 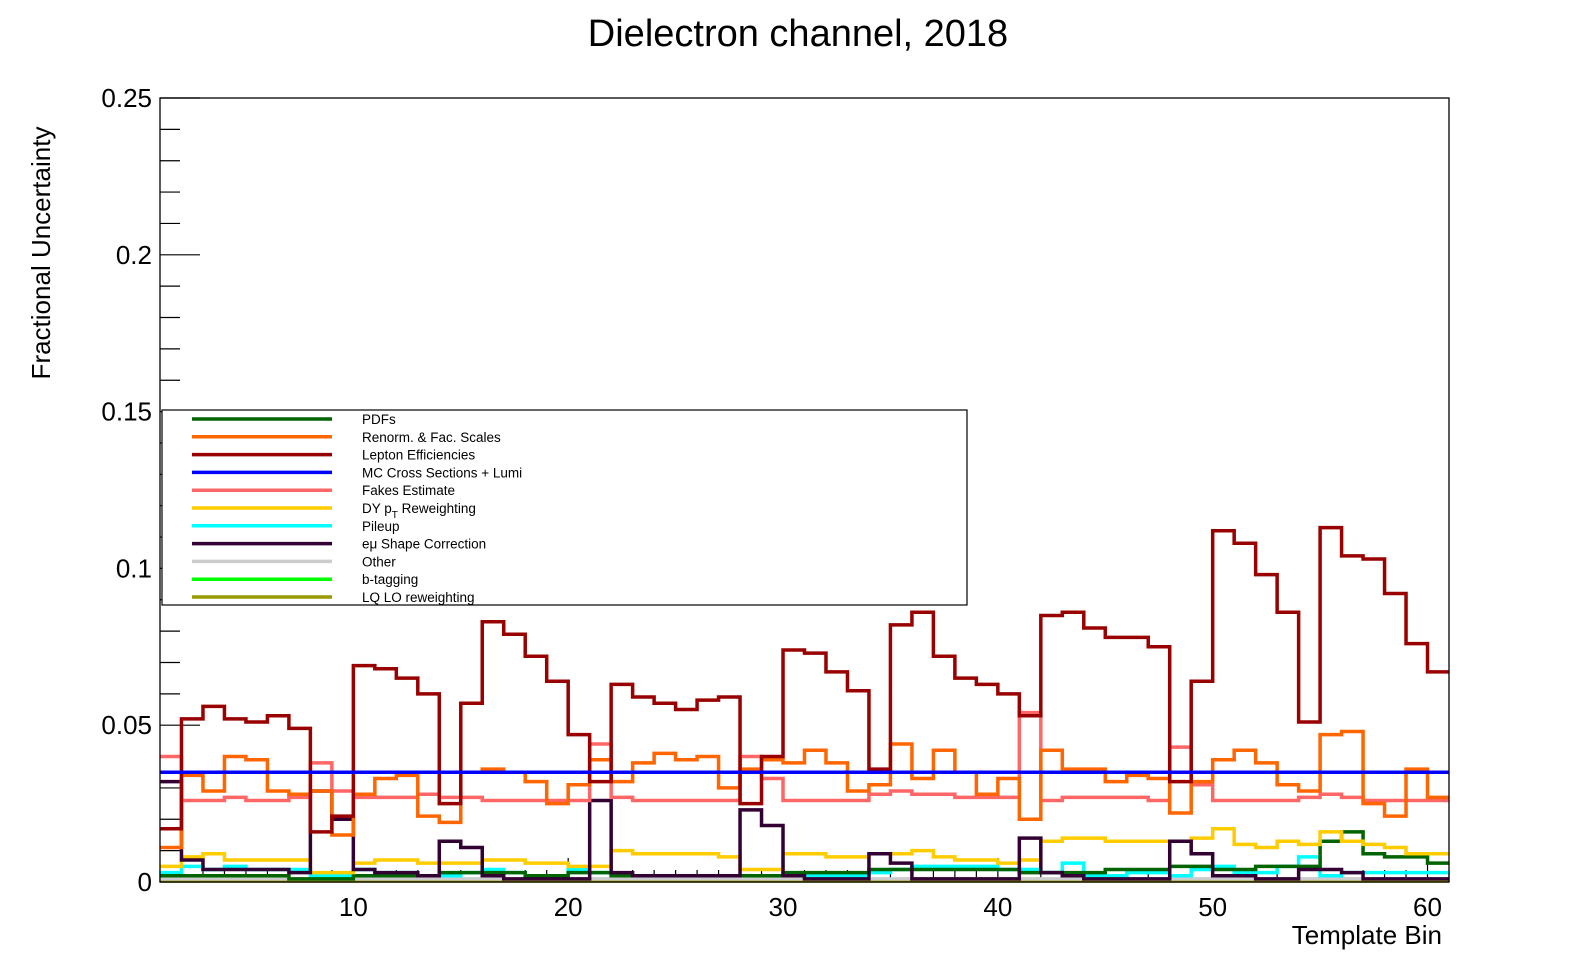 I want to click on y-tick-label: 0.05, so click(x=126, y=725).